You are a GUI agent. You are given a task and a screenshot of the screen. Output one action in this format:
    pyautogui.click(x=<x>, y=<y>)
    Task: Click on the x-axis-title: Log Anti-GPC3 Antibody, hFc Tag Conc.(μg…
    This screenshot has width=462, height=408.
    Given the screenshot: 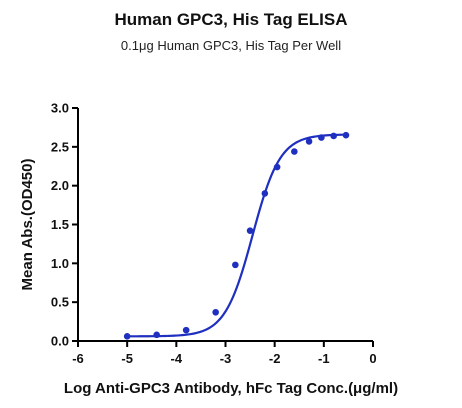 What is the action you would take?
    pyautogui.click(x=231, y=388)
    